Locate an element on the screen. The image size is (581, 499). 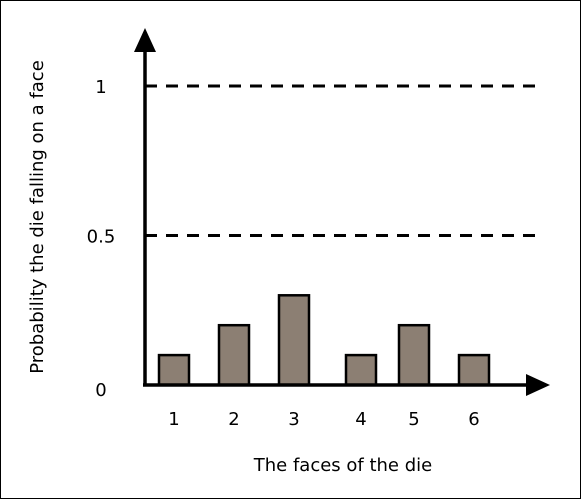
x-tick-label-1: 1 is located at coordinates (173, 419).